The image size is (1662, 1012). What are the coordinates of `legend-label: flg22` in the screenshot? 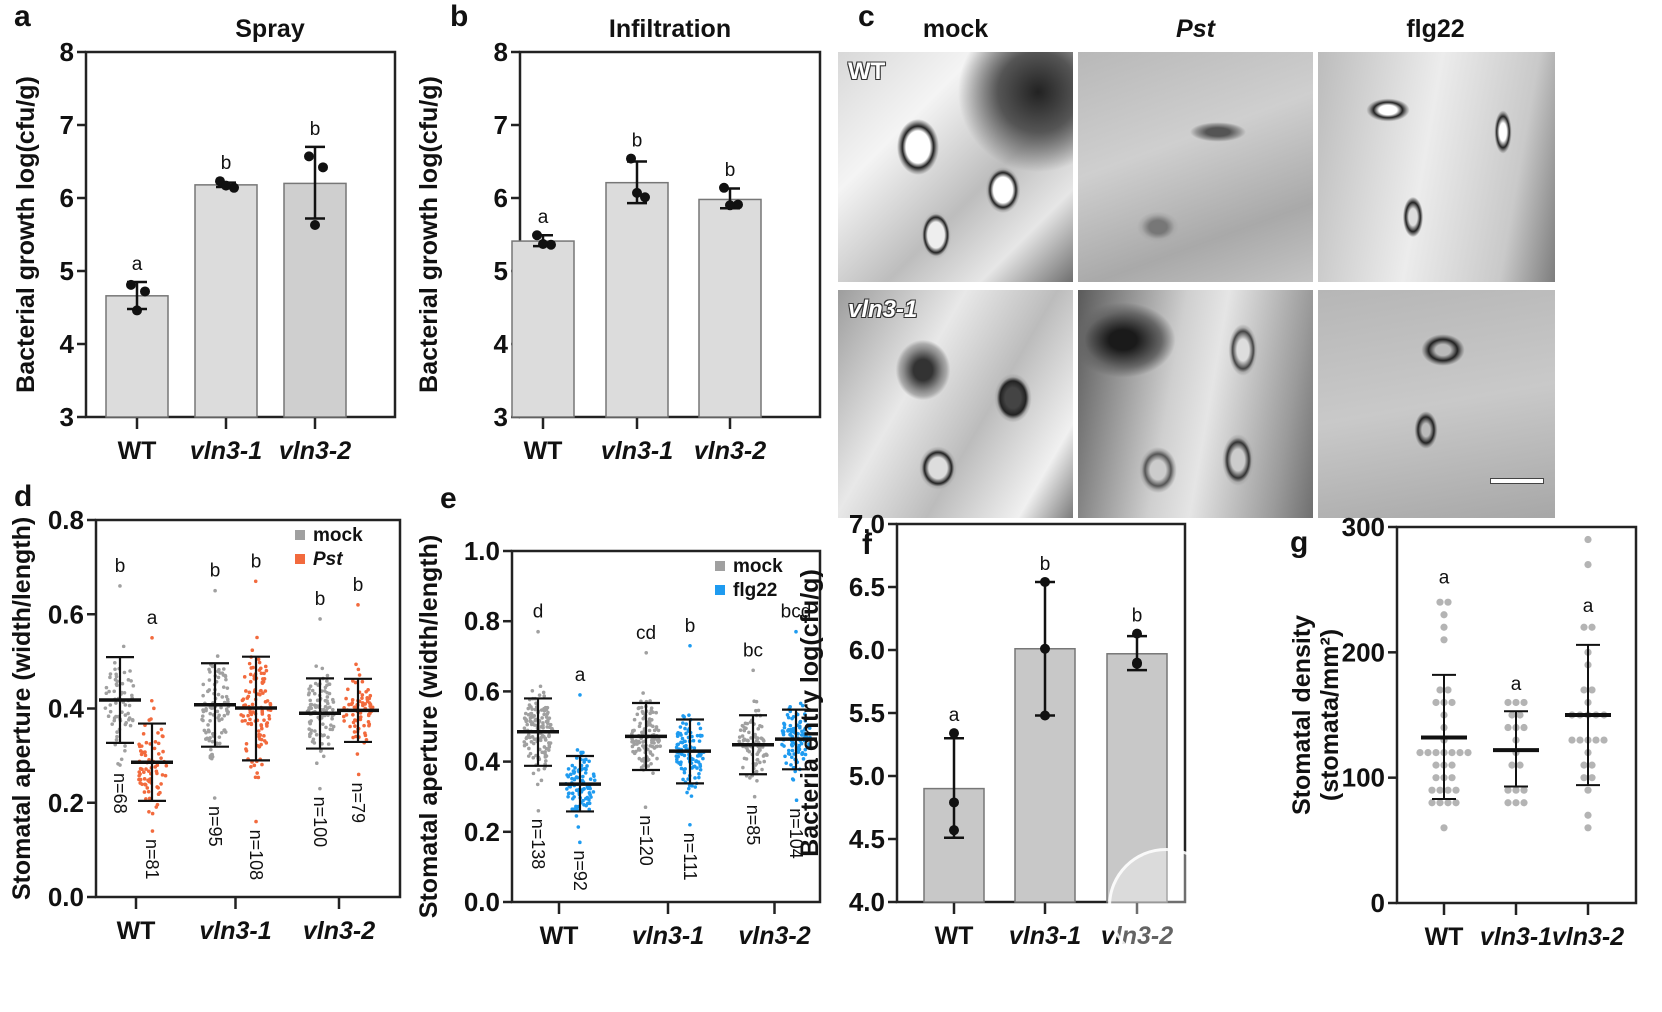 It's located at (755, 590).